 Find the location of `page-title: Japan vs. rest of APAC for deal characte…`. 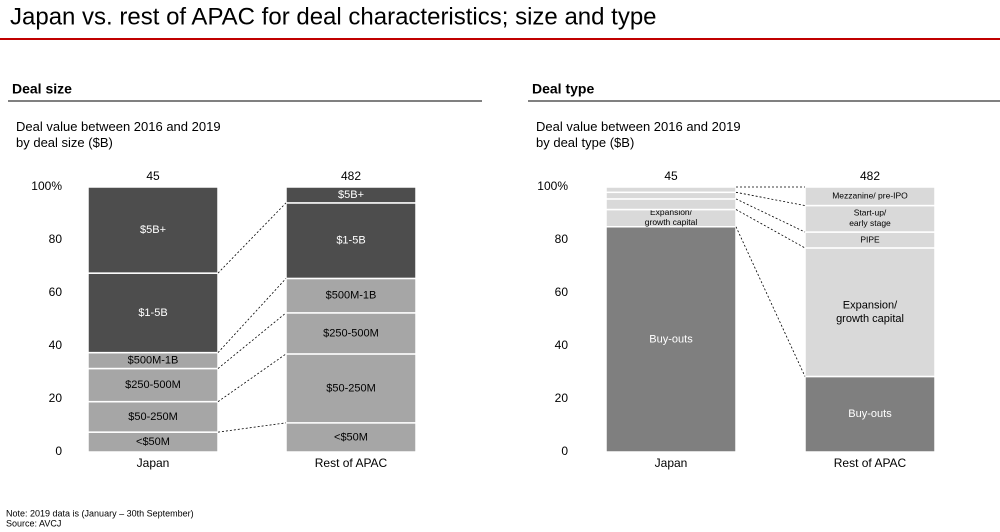

page-title: Japan vs. rest of APAC for deal characte… is located at coordinates (333, 16).